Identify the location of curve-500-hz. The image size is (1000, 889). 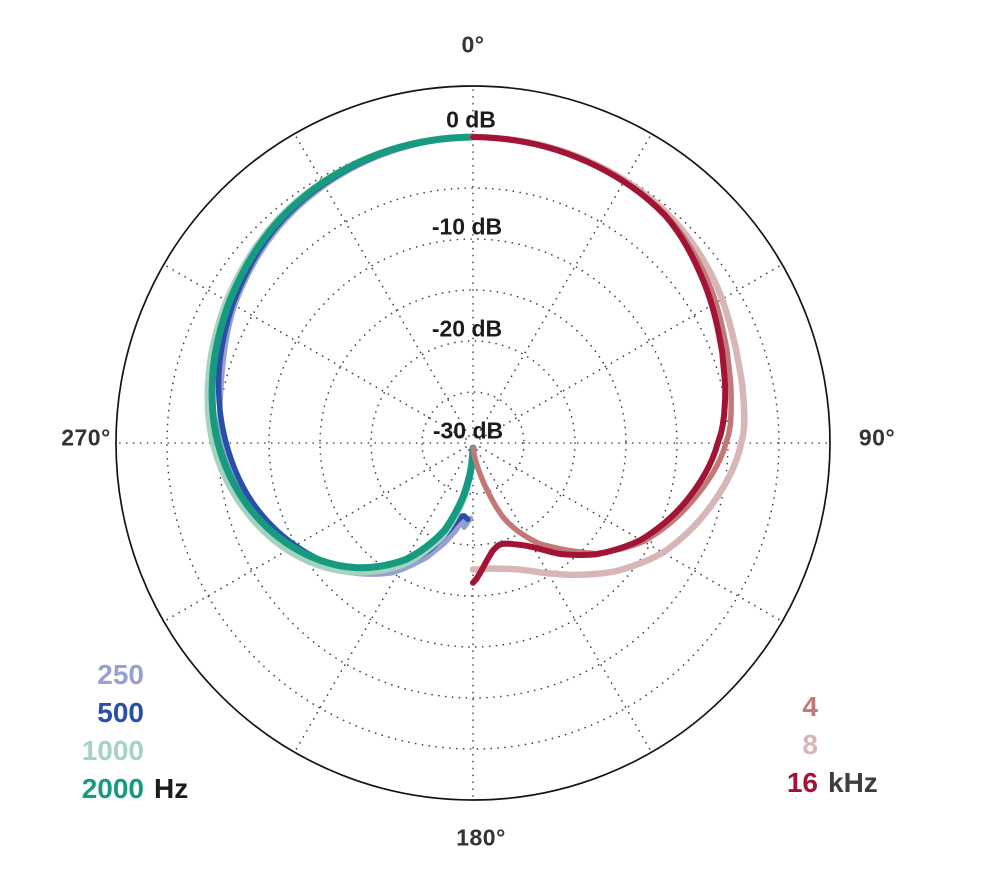
(345, 354).